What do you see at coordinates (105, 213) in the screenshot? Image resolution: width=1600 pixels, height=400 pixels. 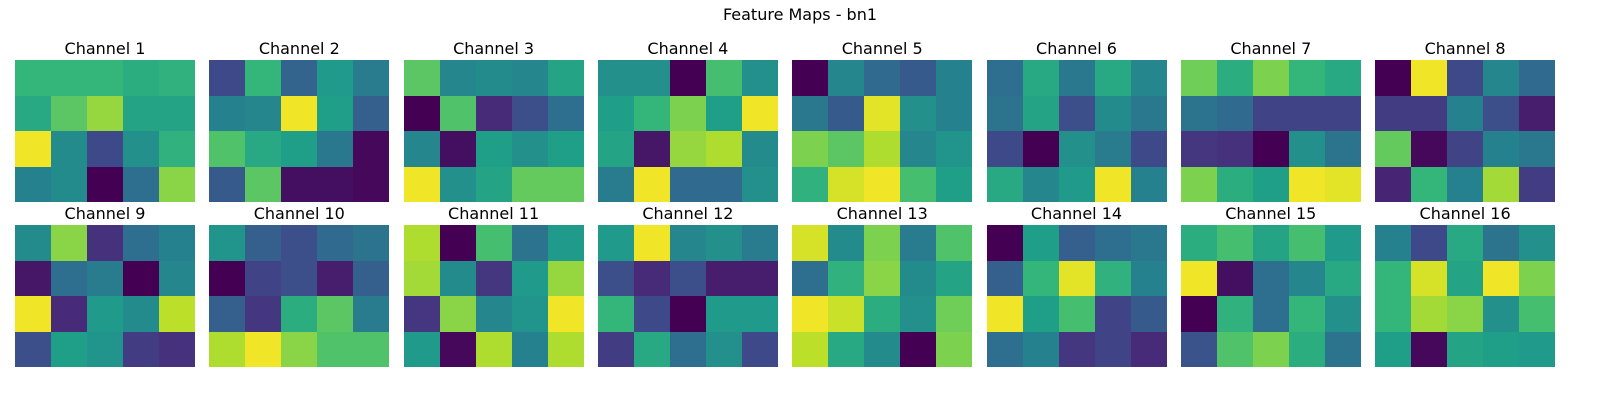 I see `channel-title: Channel 9` at bounding box center [105, 213].